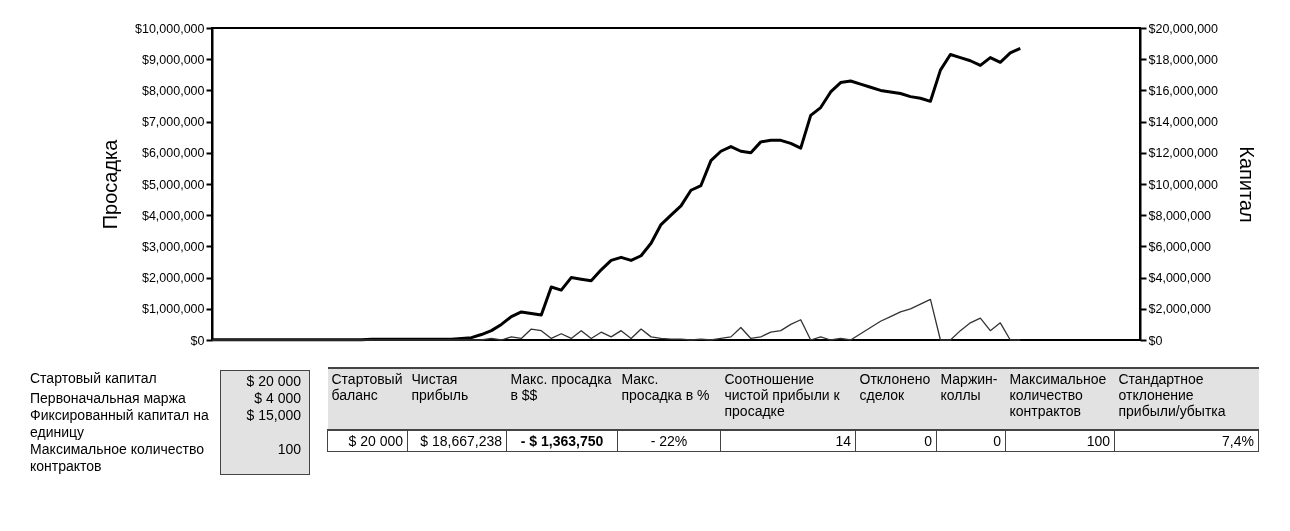 This screenshot has height=531, width=1290. What do you see at coordinates (173, 90) in the screenshot?
I see `y-tick-label: $8,000,000` at bounding box center [173, 90].